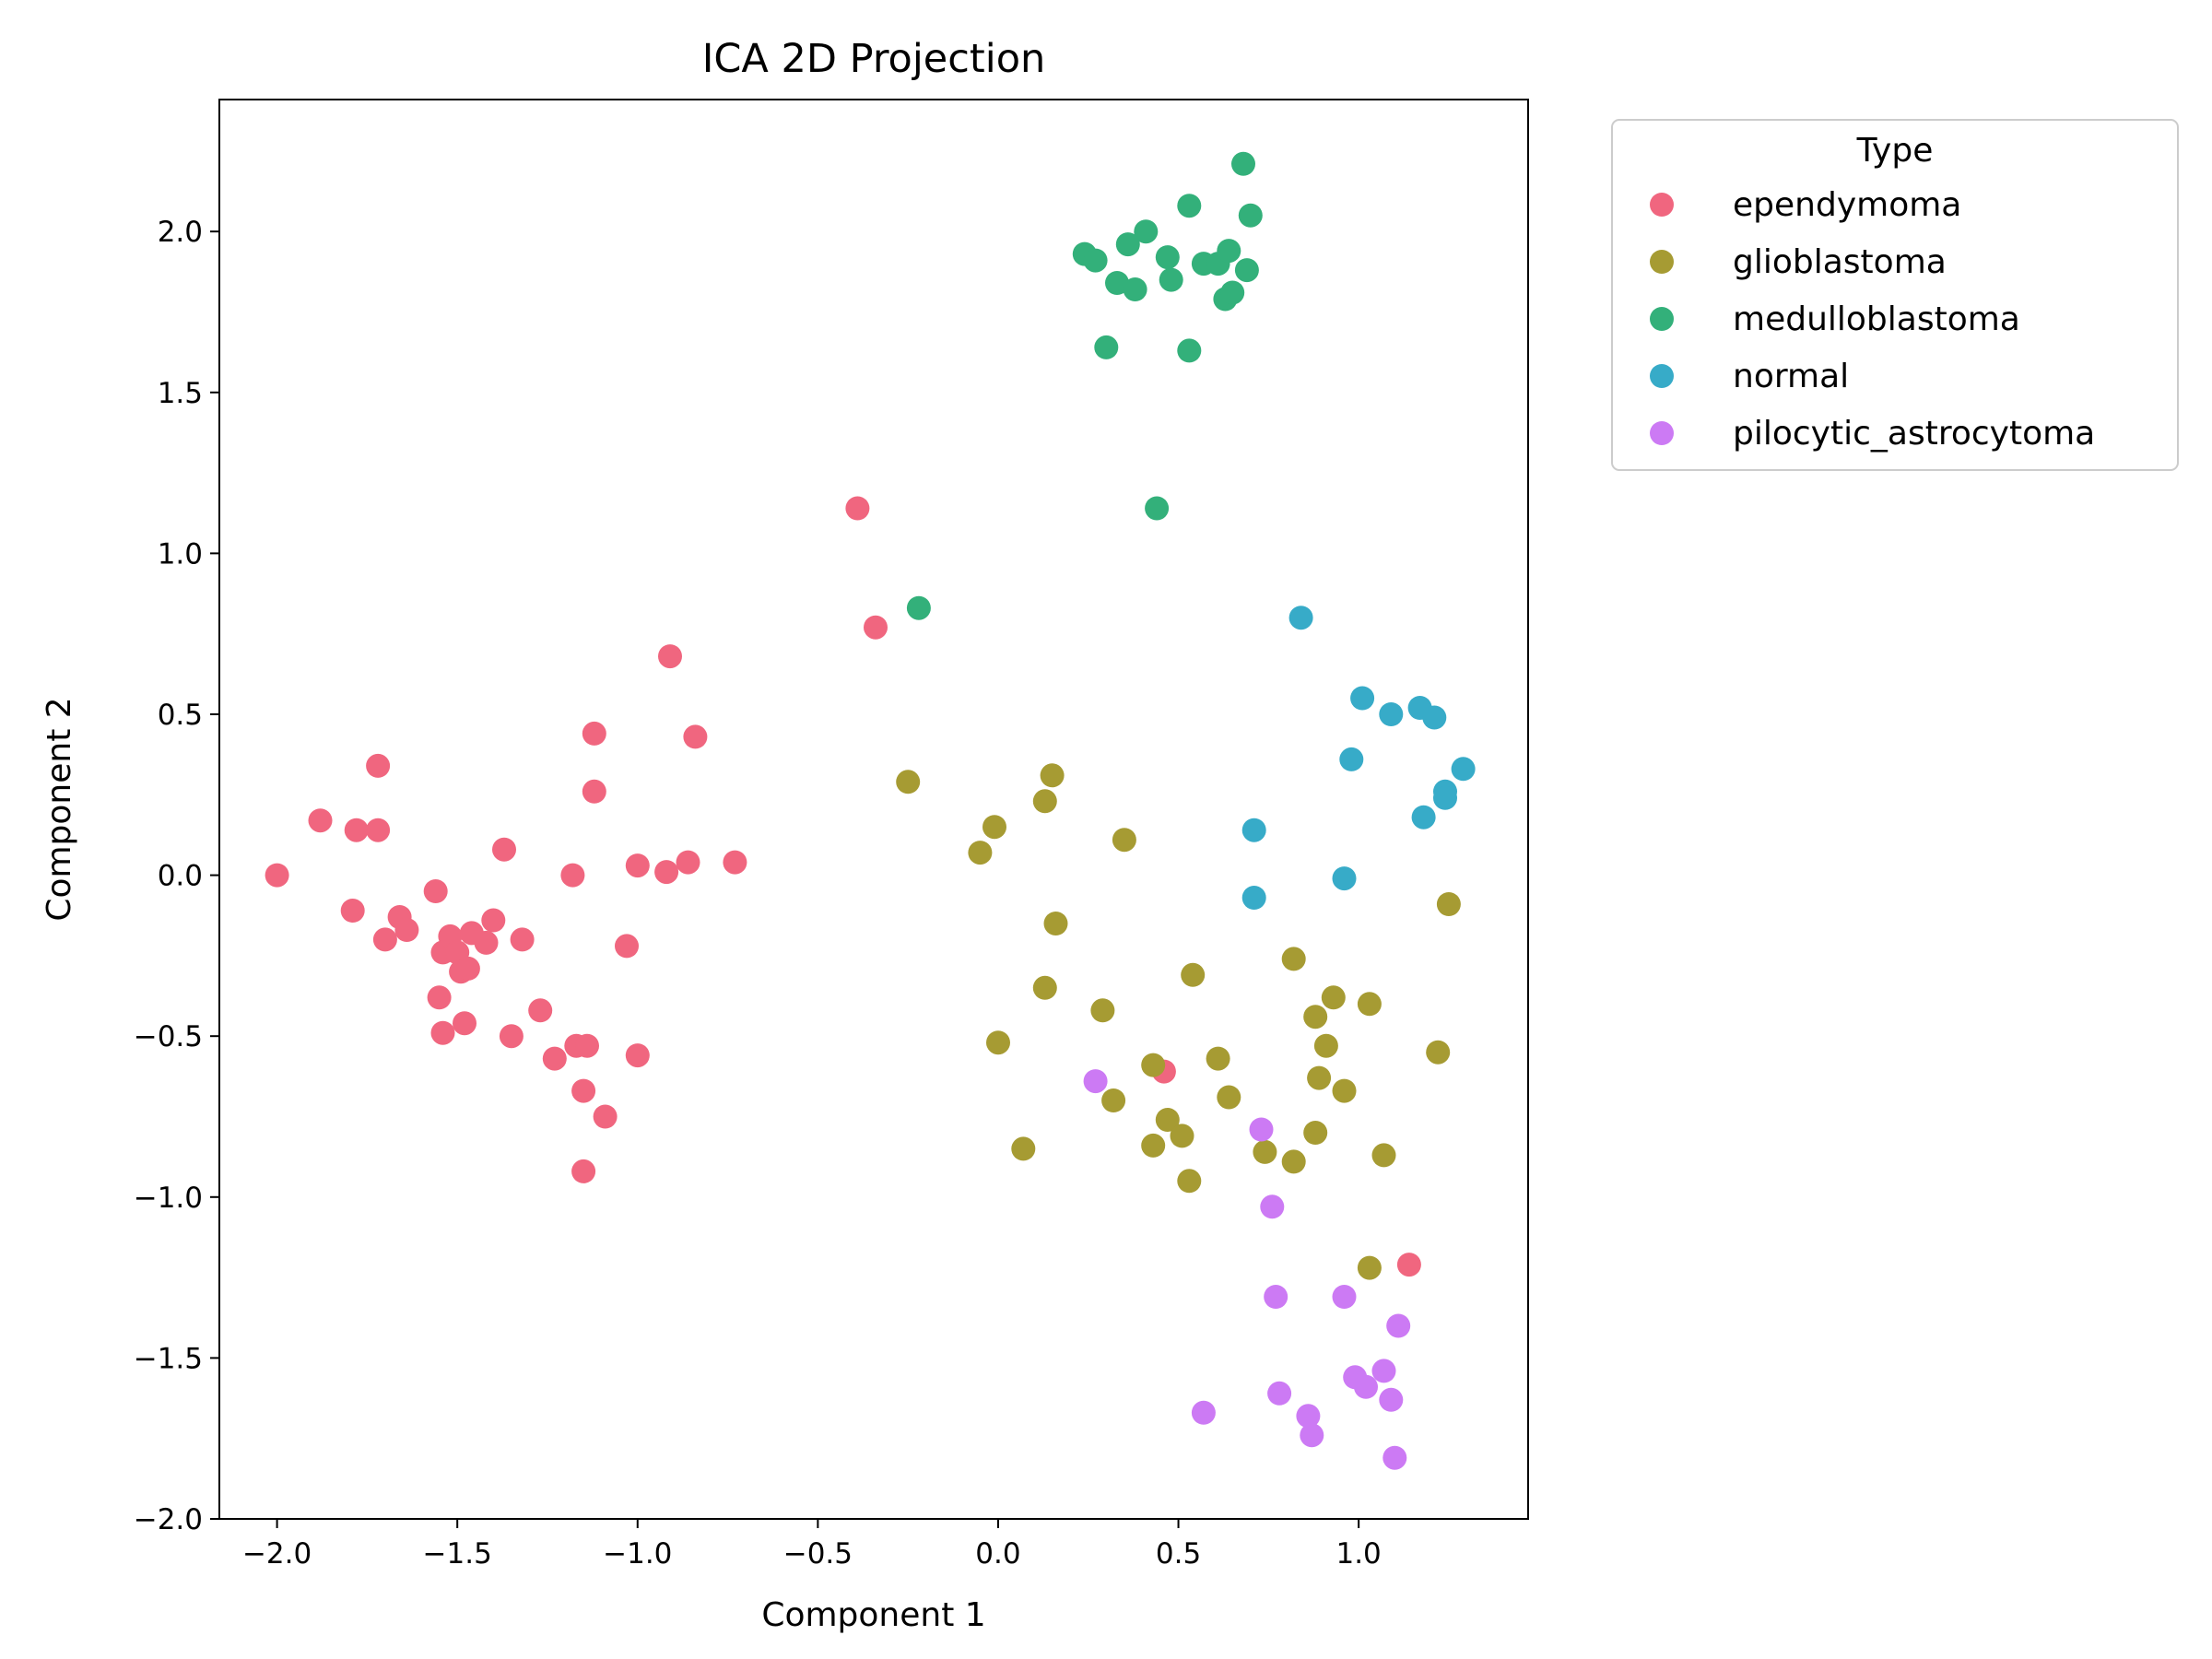  I want to click on x-tick-label: 1.0, so click(1358, 1554).